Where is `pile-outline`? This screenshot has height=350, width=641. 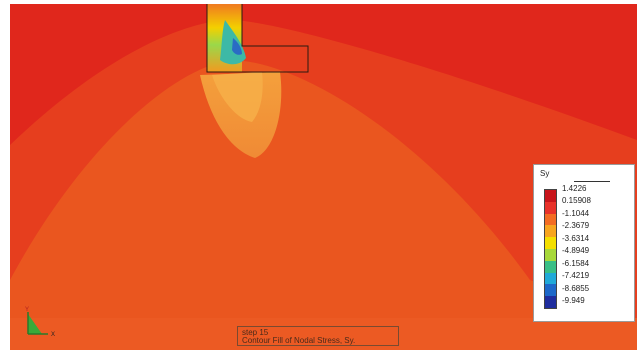 pile-outline is located at coordinates (257, 38).